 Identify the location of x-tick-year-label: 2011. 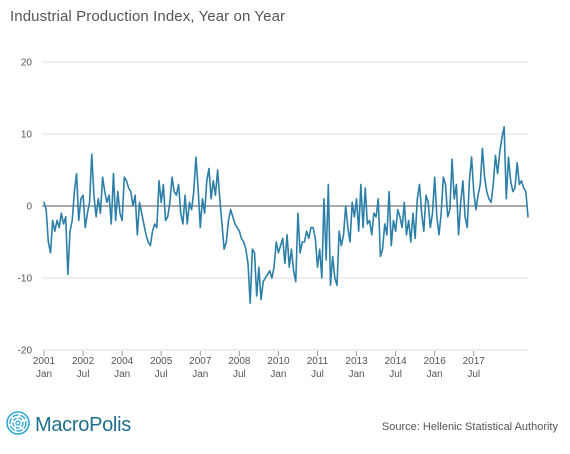
(318, 361).